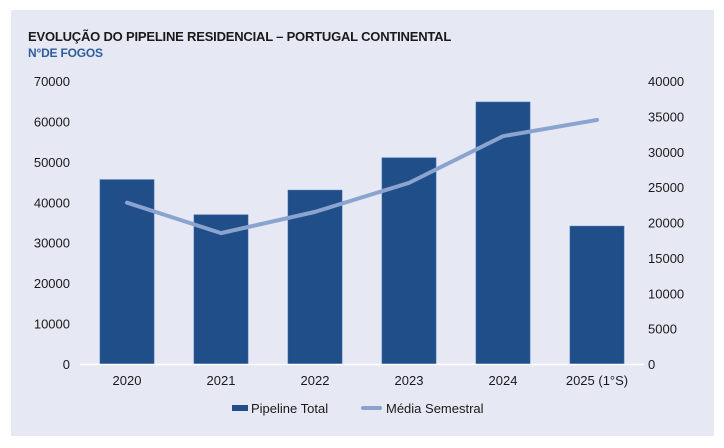 This screenshot has width=724, height=448. What do you see at coordinates (409, 380) in the screenshot?
I see `x-tick-label: 2023` at bounding box center [409, 380].